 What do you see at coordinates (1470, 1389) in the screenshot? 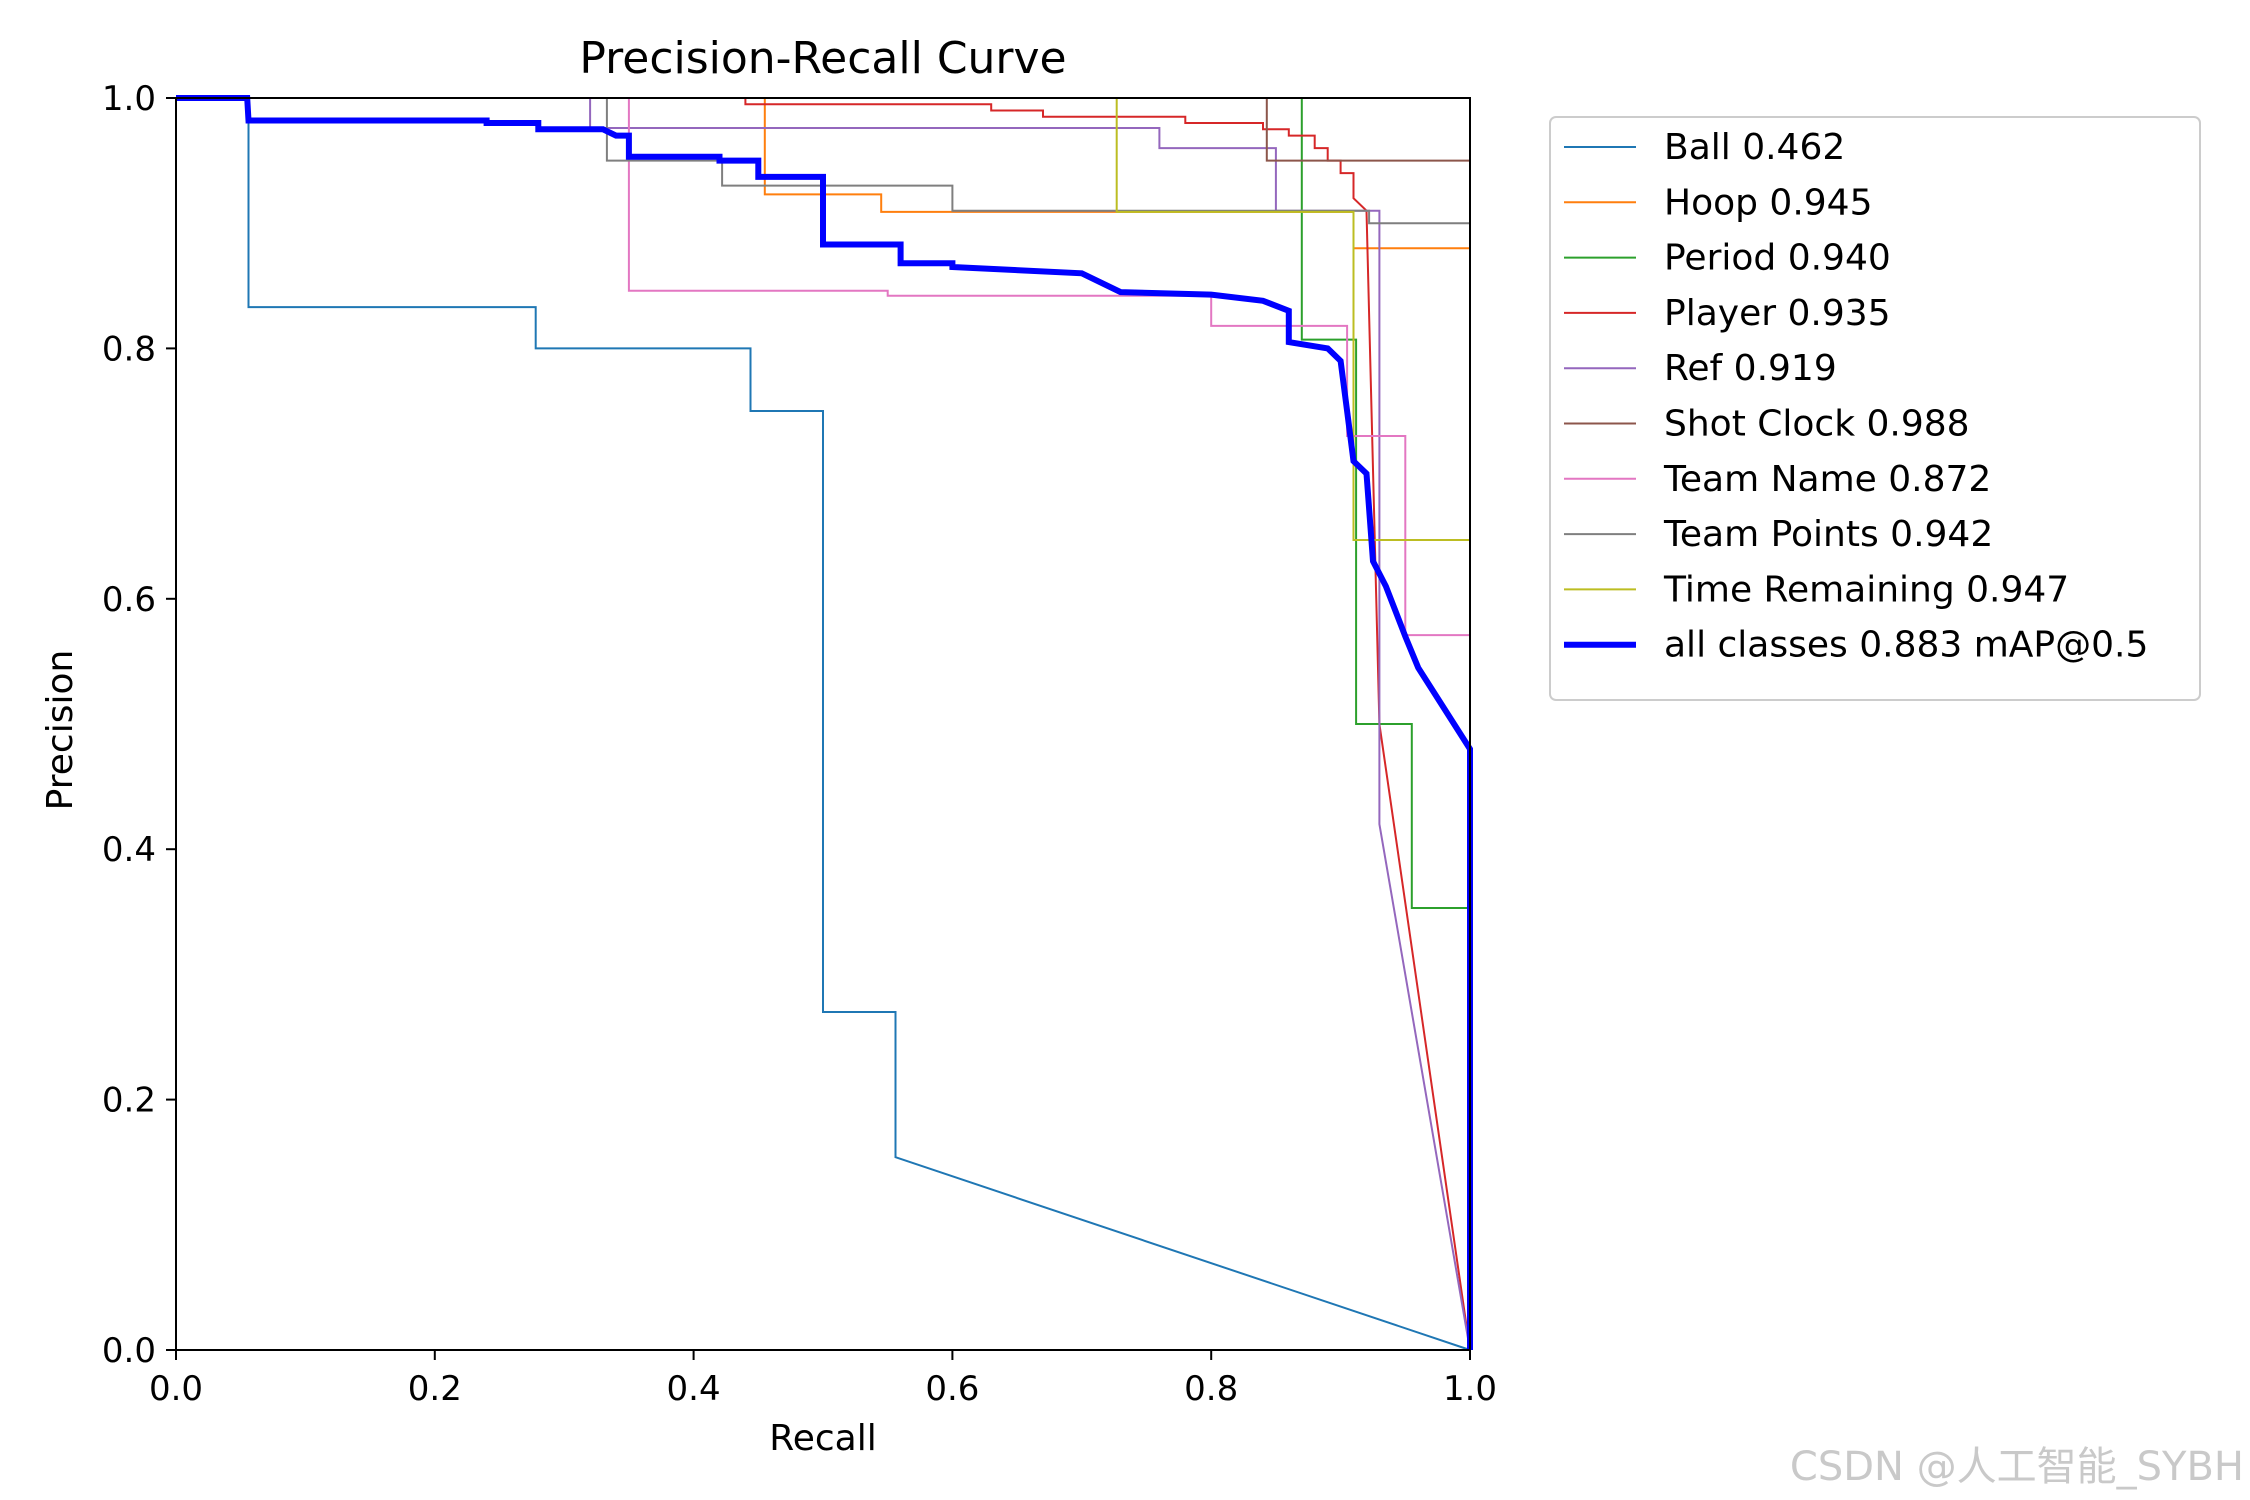
I see `x-tick-label: 1.0` at bounding box center [1470, 1389].